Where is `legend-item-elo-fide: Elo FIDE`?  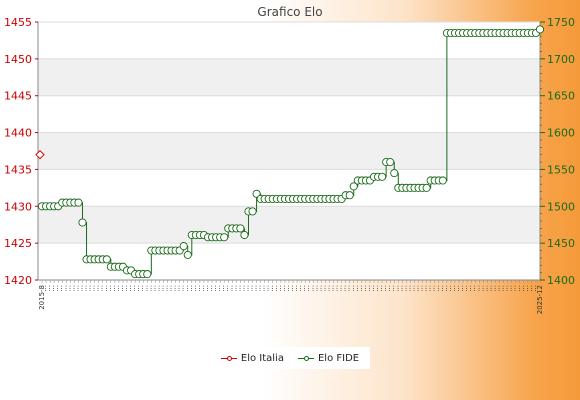 legend-item-elo-fide: Elo FIDE is located at coordinates (328, 358).